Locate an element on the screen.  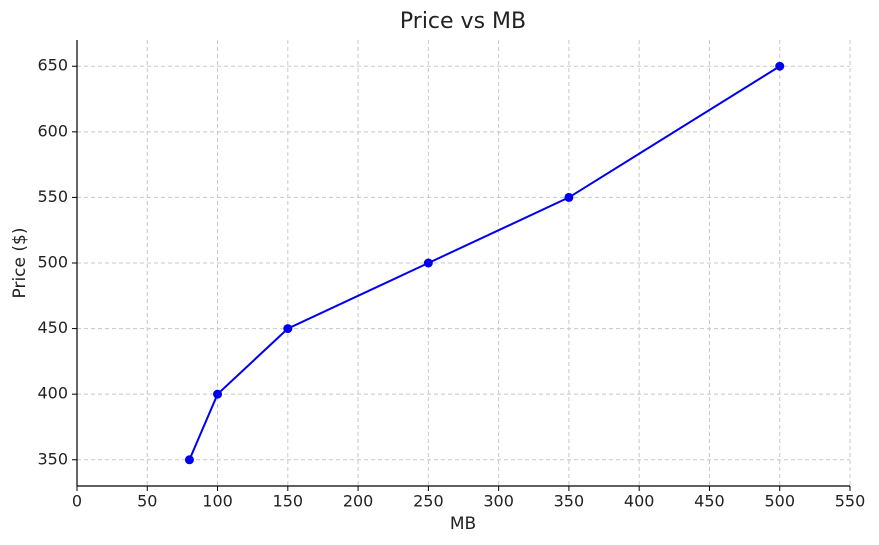
y-tick-label: 500 is located at coordinates (52, 262).